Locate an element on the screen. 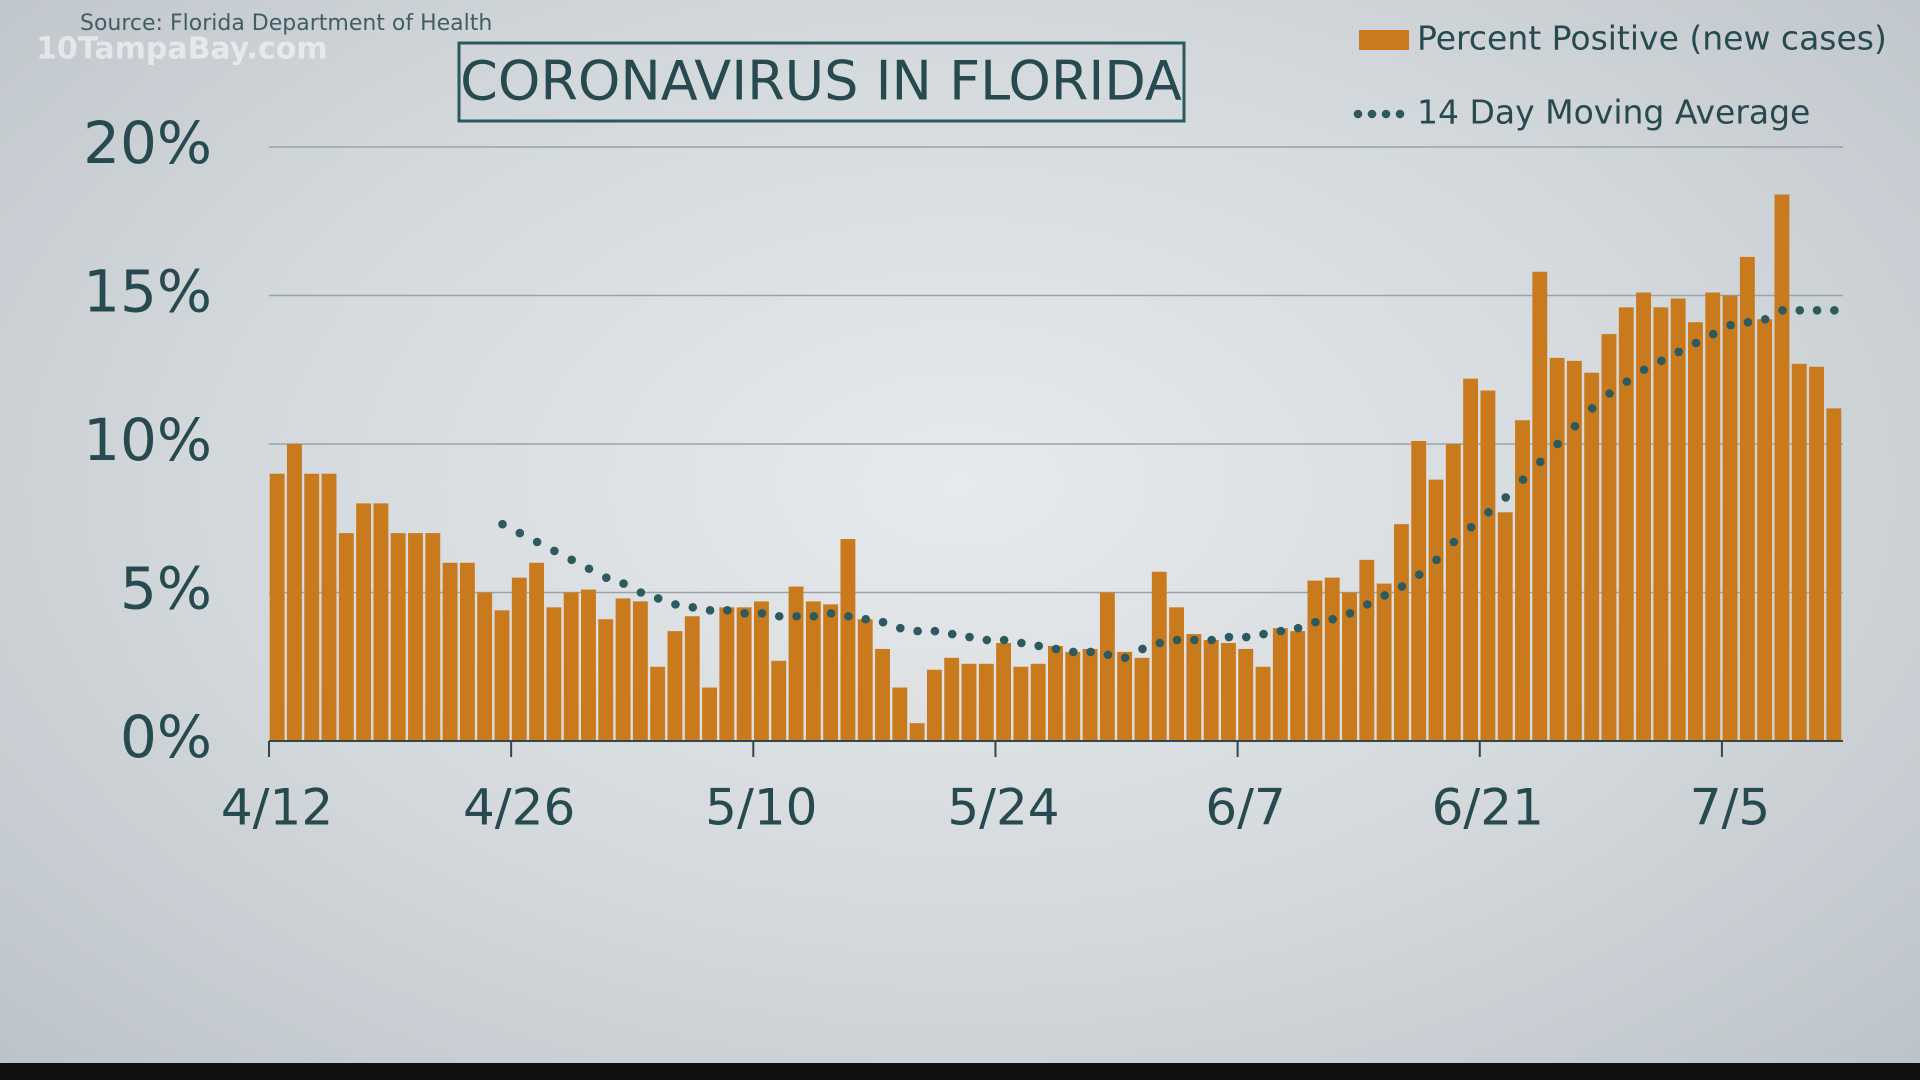 Image resolution: width=1920 pixels, height=1080 pixels. x-tick-label: 5/10 is located at coordinates (761, 808).